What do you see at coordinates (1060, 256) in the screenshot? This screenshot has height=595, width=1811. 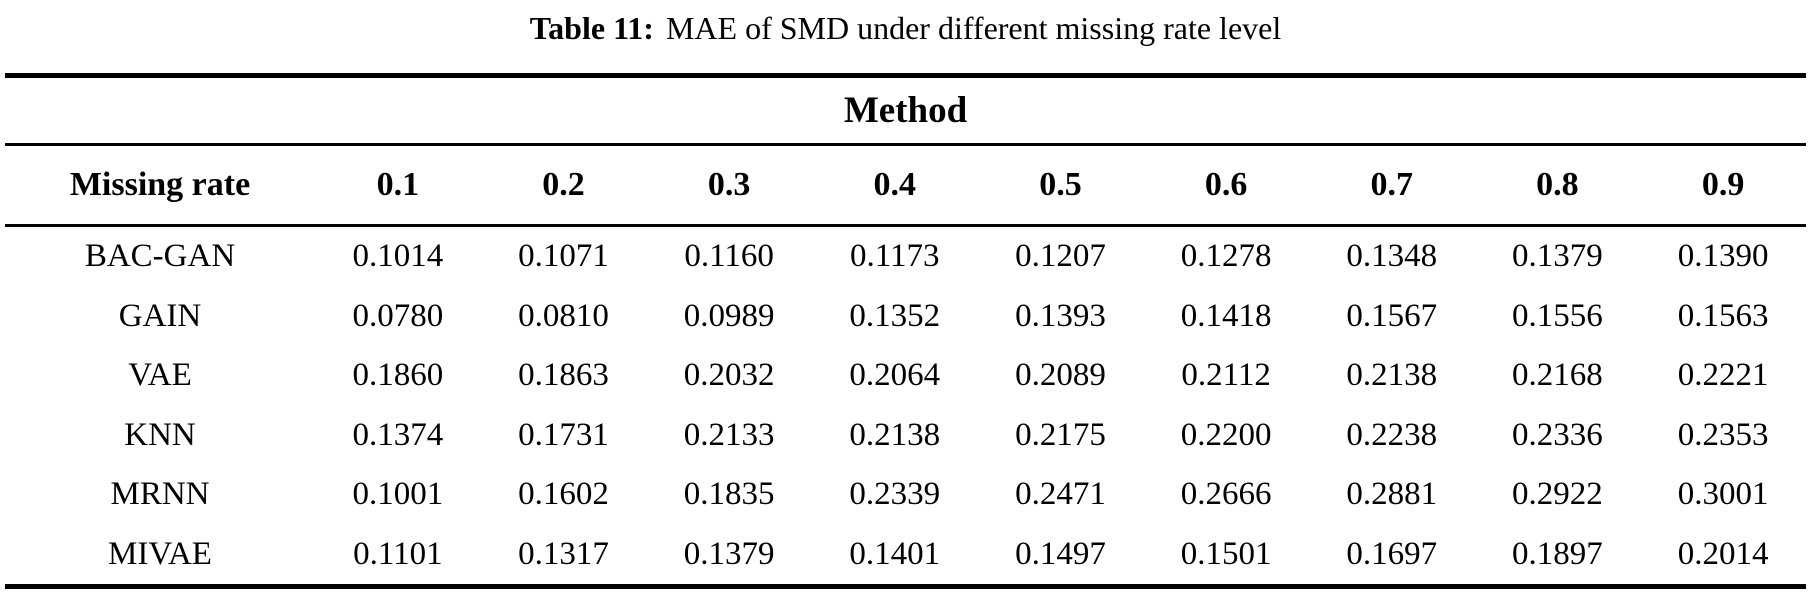 I see `table-cell: 0.1207` at bounding box center [1060, 256].